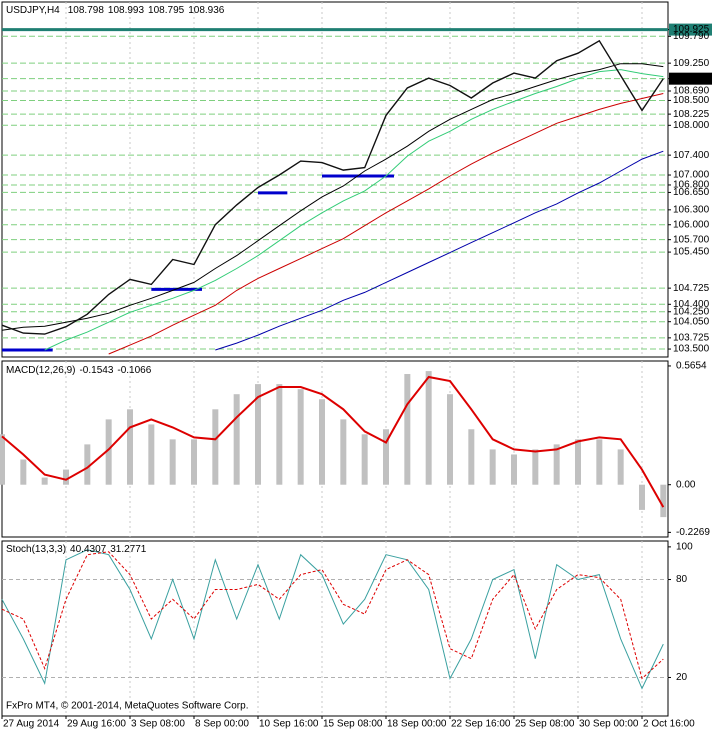  Describe the element at coordinates (691, 349) in the screenshot. I see `y-tick-label: 103.500` at that location.